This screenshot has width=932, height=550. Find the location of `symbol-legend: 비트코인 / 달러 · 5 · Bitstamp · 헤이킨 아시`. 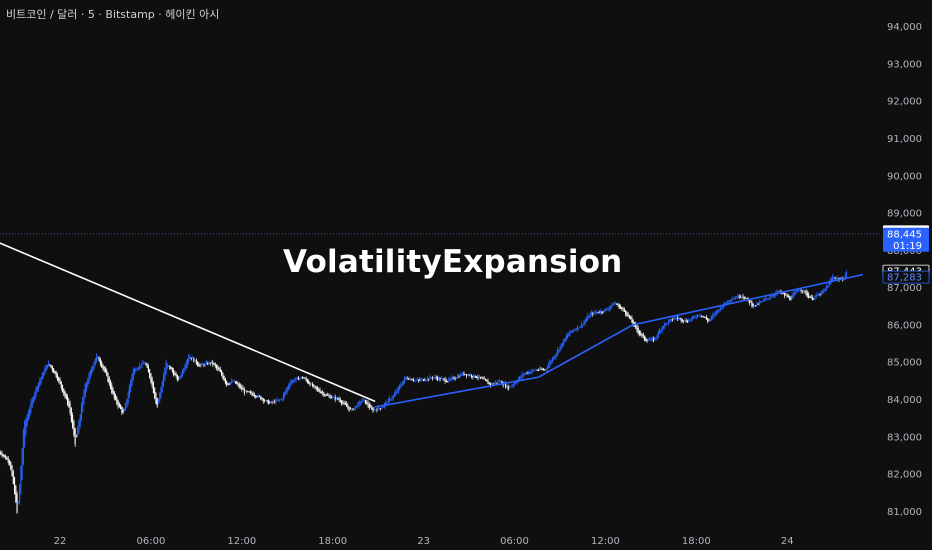

symbol-legend: 비트코인 / 달러 · 5 · Bitstamp · 헤이킨 아시 is located at coordinates (113, 14).